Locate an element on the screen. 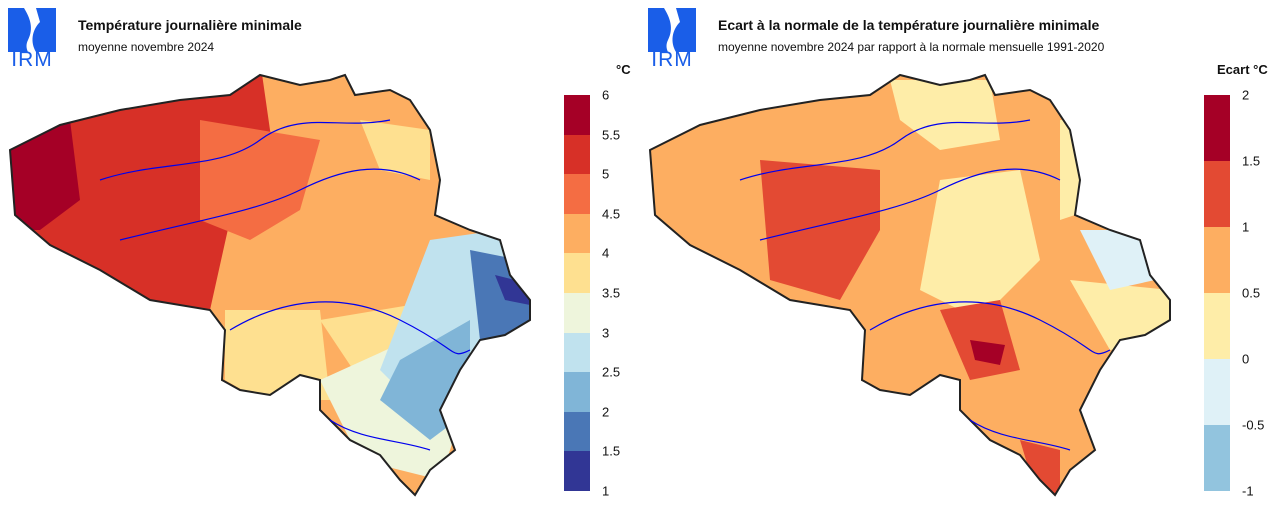 The height and width of the screenshot is (507, 1280). legend-tick-label: -0.5 is located at coordinates (1253, 425).